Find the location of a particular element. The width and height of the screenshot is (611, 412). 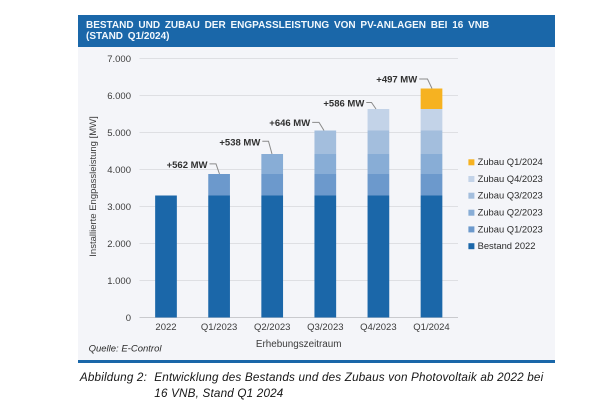

svg-text: Zubau Q3/2023 is located at coordinates (510, 194).